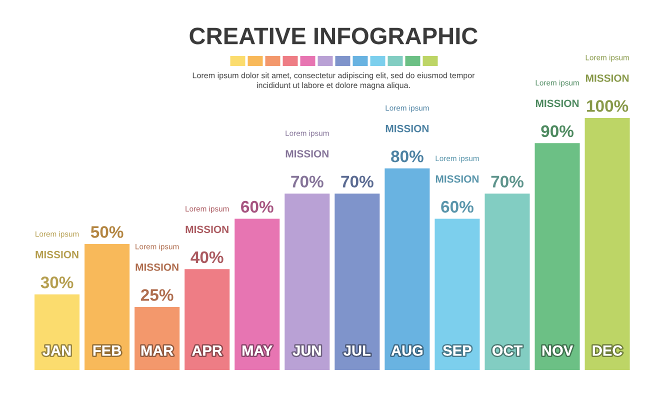  Describe the element at coordinates (507, 350) in the screenshot. I see `x-tick-label: OCT` at that location.